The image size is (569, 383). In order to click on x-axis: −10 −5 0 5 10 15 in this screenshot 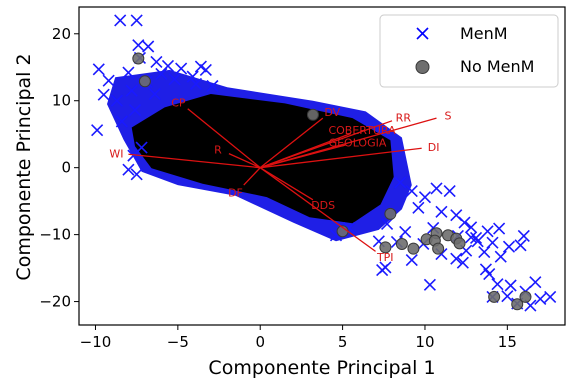, I will do `click(298, 338)`.